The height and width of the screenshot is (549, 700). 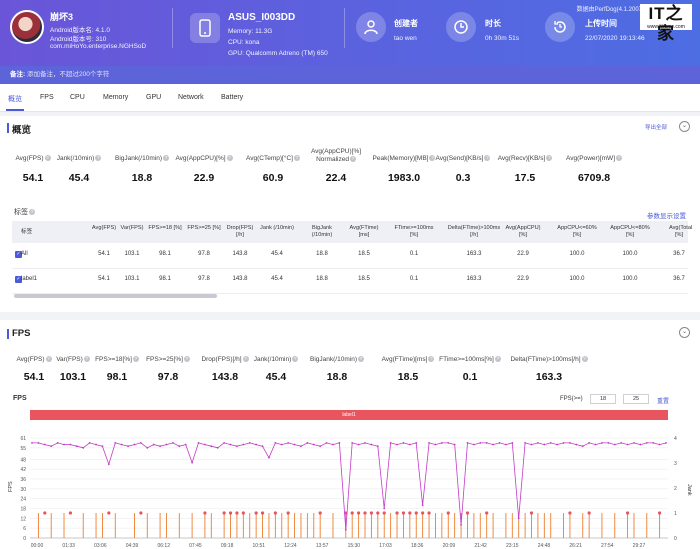 I want to click on stat-label: Var(FPS)?, so click(x=73, y=360).